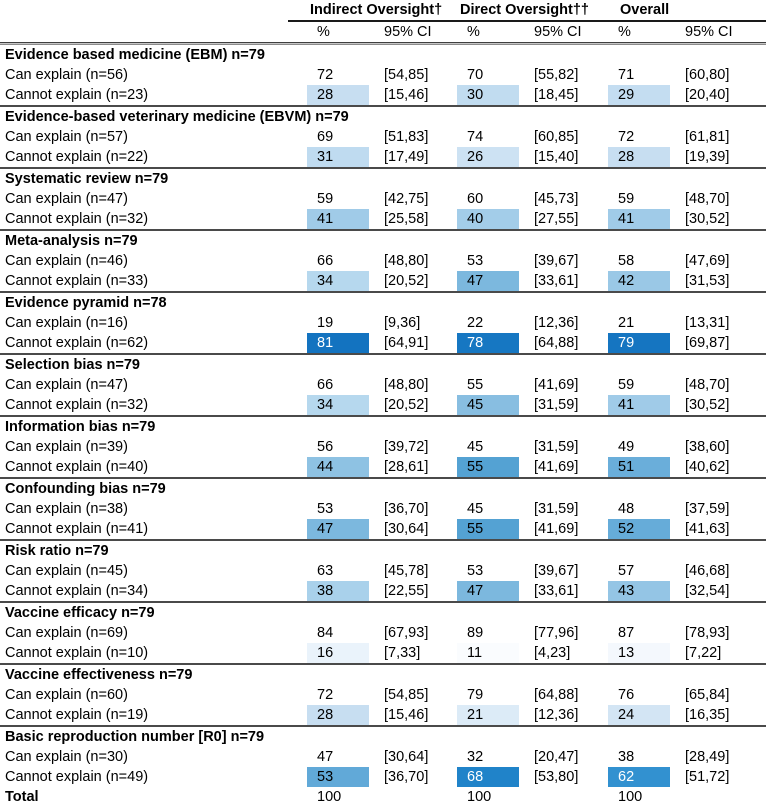  I want to click on percent-cell: 55, so click(488, 529).